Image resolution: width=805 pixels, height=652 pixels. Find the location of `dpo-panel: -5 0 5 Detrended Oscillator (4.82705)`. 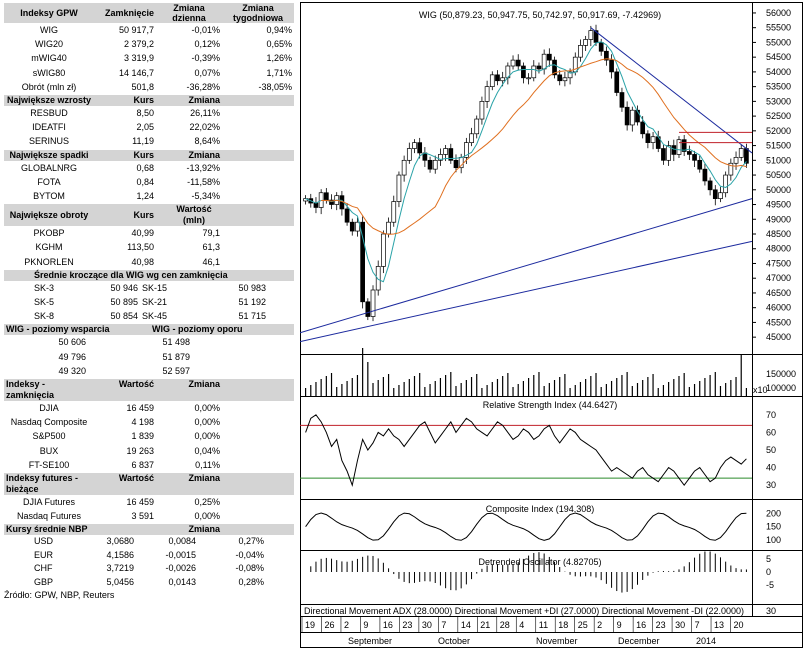

dpo-panel: -5 0 5 Detrended Oscillator (4.82705) is located at coordinates (542, 572).